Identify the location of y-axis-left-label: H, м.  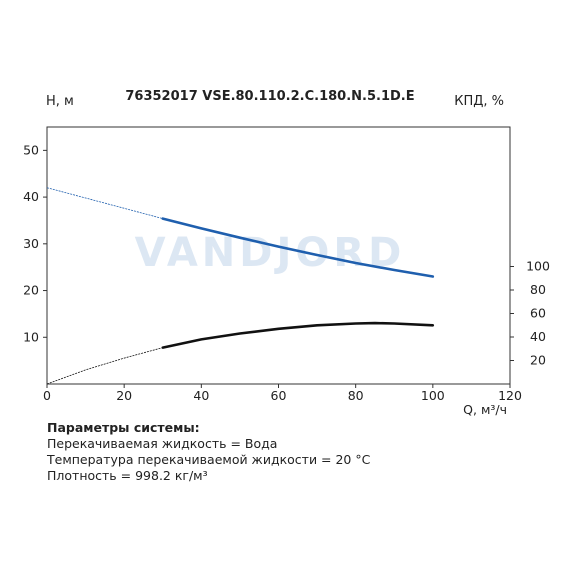
(60, 101).